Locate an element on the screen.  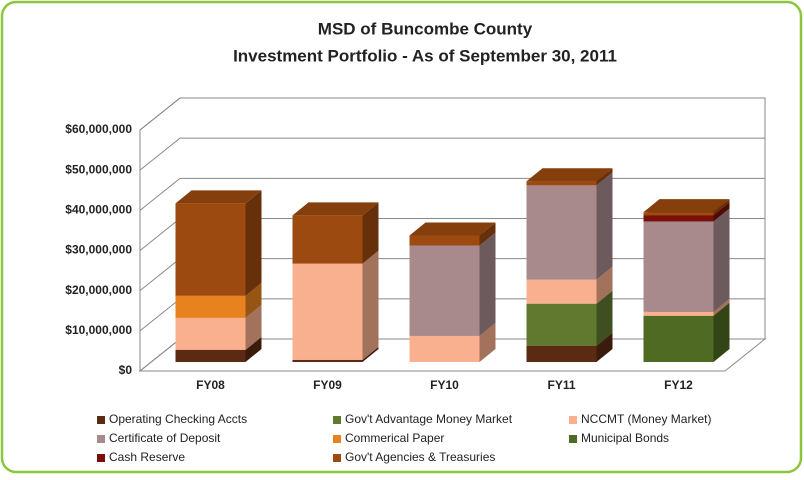
legend-label: Commerical Paper is located at coordinates (394, 438).